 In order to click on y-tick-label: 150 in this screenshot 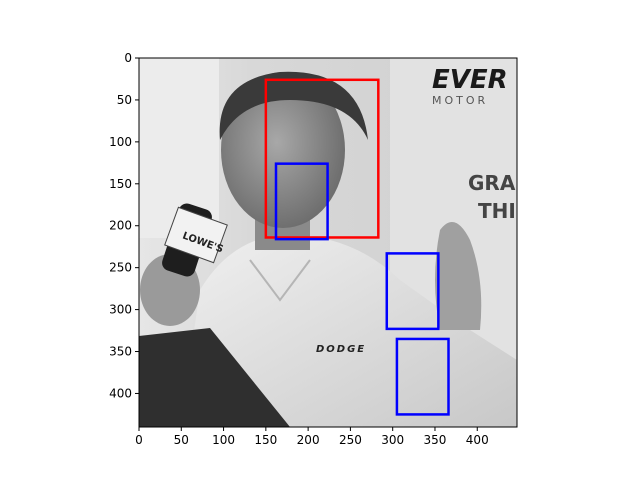, I will do `click(120, 184)`.